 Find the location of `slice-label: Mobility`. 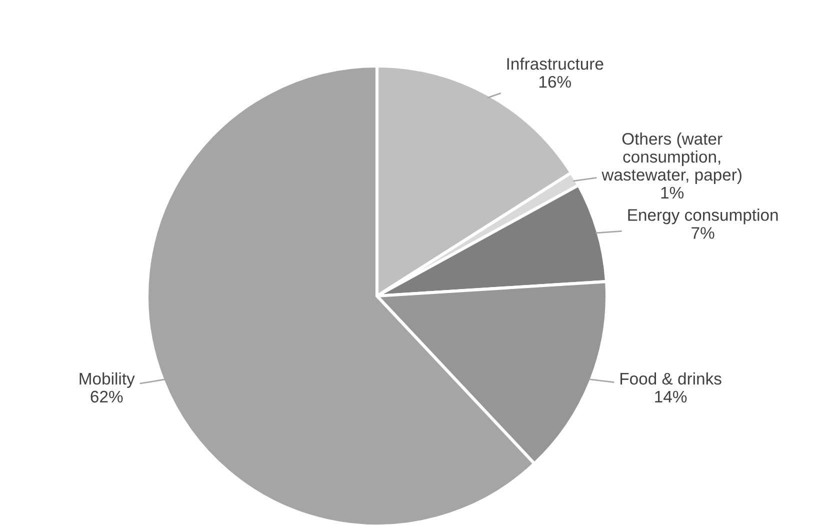

slice-label: Mobility is located at coordinates (107, 380).